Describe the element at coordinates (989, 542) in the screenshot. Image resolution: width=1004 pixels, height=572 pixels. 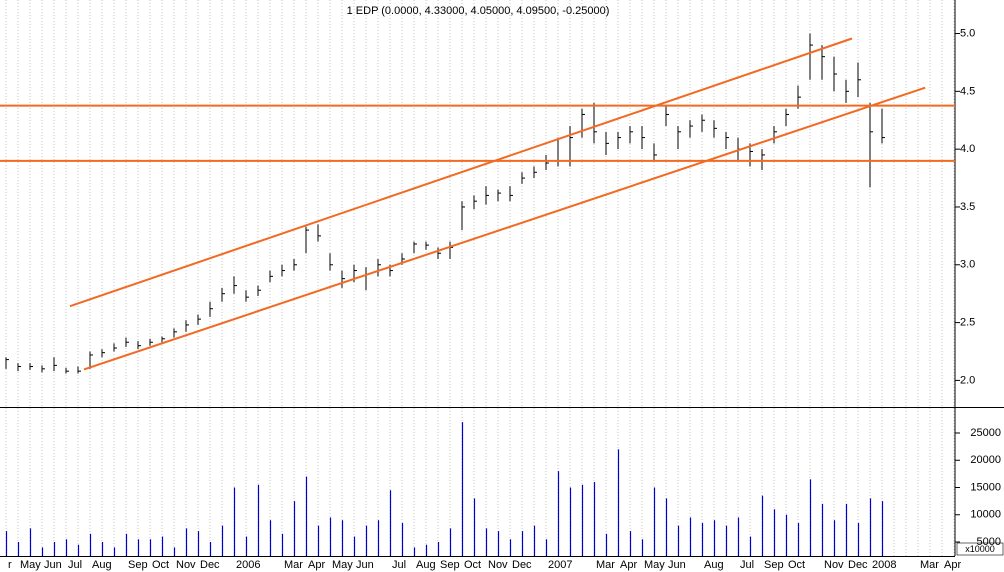
I see `y2-tick-label: 5000` at that location.